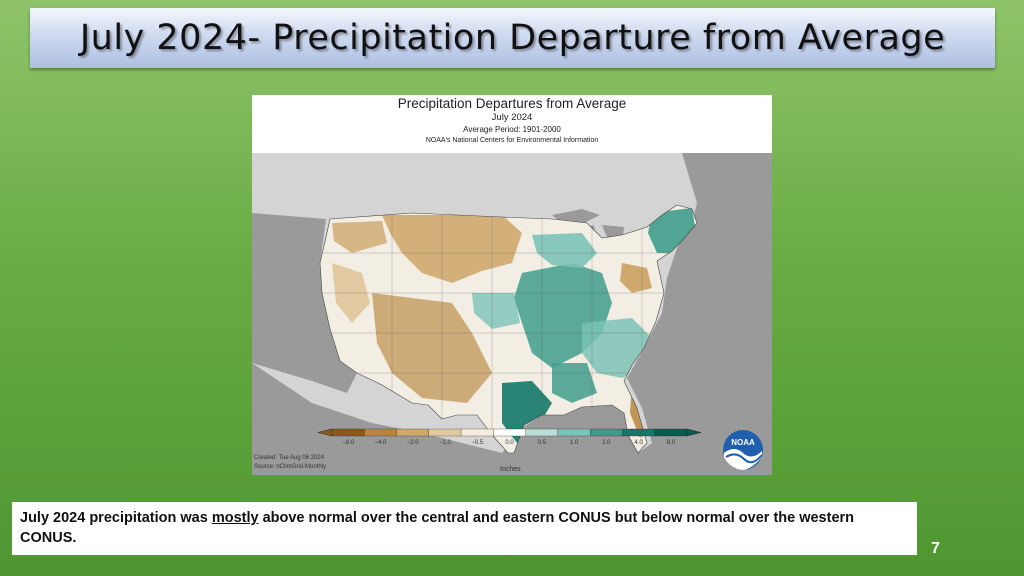 The width and height of the screenshot is (1024, 576). What do you see at coordinates (496, 311) in the screenshot?
I see `wet-kansas` at bounding box center [496, 311].